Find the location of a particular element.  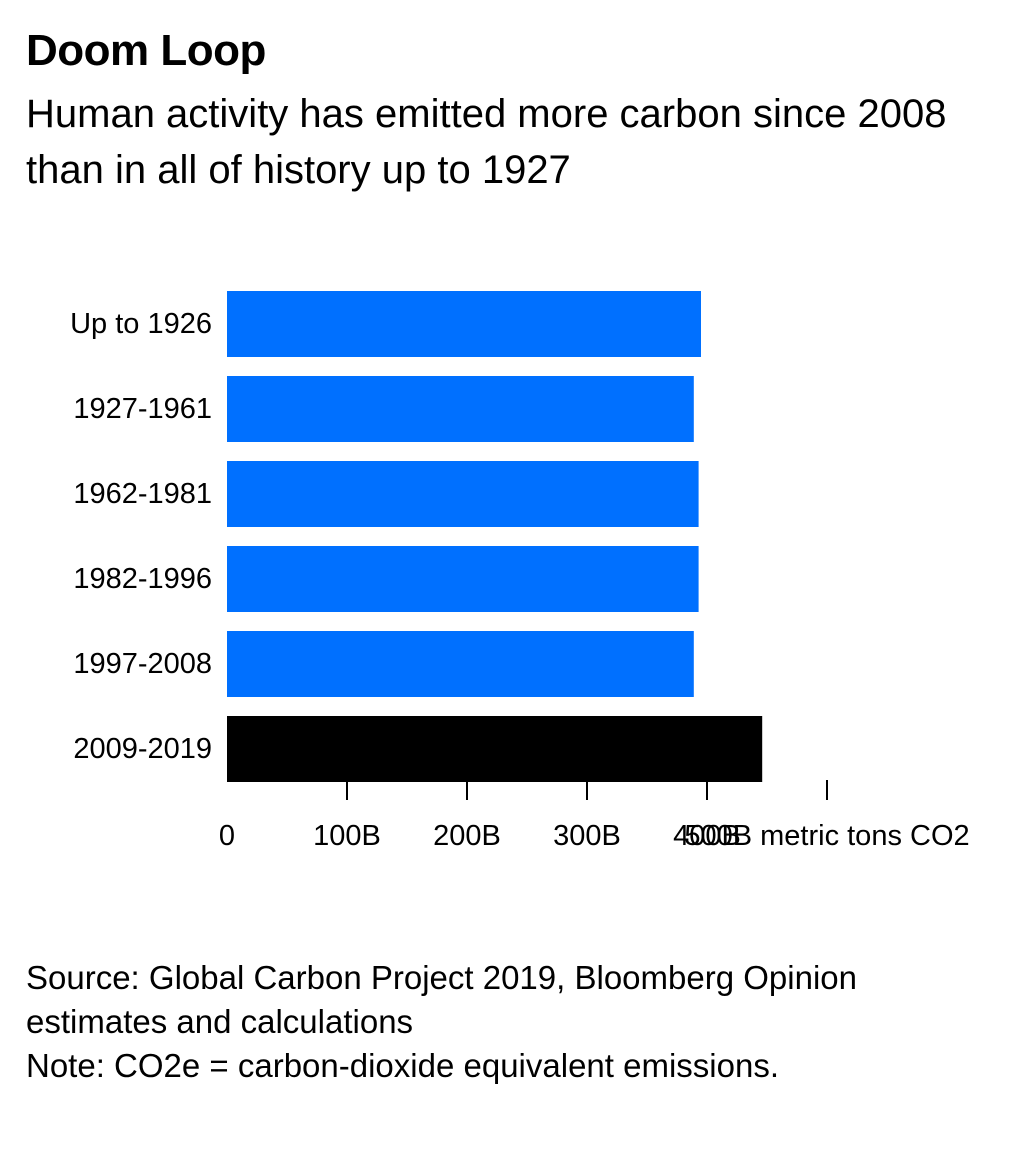

category-label: 1997-2008 is located at coordinates (142, 664).